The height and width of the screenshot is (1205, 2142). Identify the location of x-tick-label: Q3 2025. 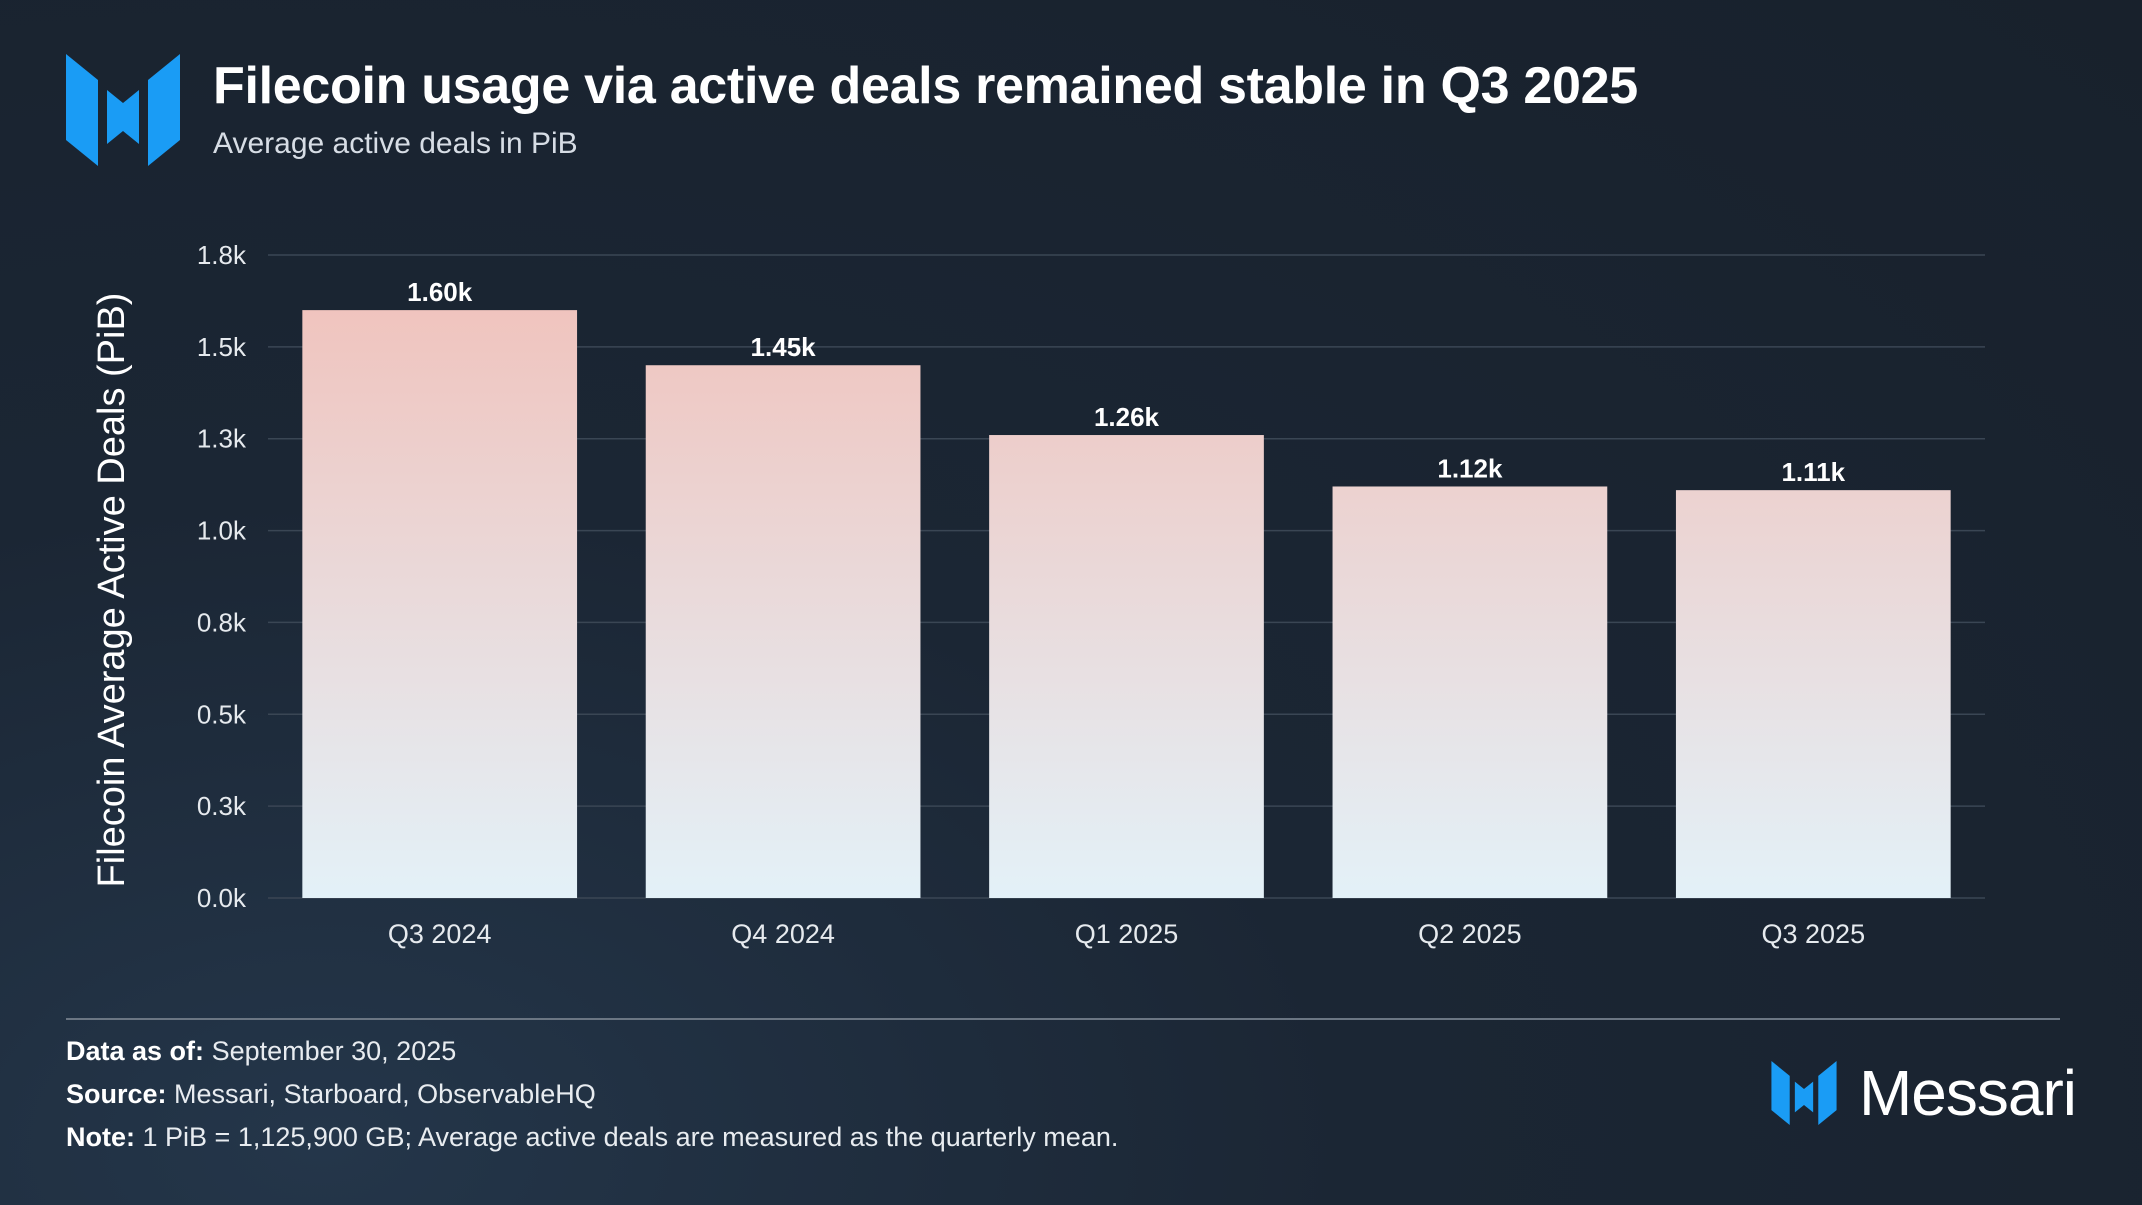
(1814, 934).